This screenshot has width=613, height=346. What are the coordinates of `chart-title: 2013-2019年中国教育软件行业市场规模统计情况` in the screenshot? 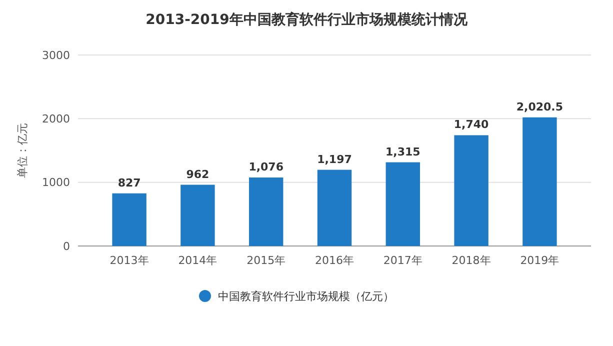 It's located at (307, 19).